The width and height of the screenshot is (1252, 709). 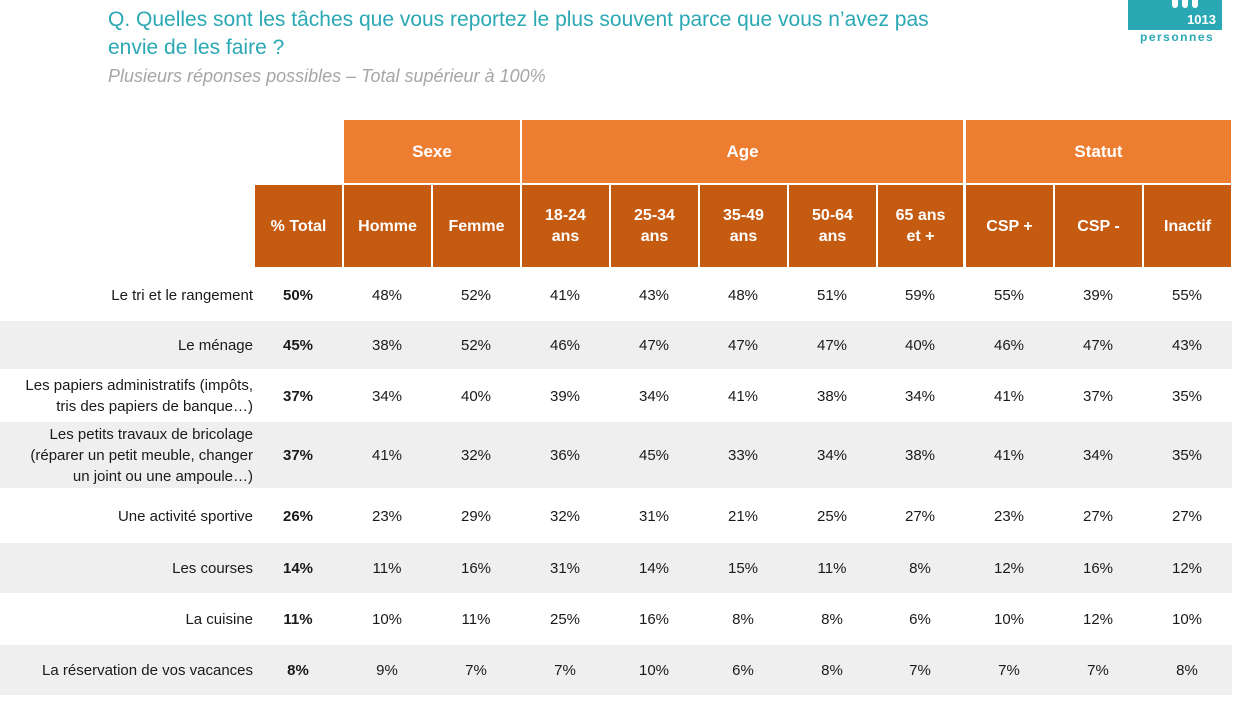 I want to click on sample-size-badge: 1013 personnes, so click(x=1175, y=23).